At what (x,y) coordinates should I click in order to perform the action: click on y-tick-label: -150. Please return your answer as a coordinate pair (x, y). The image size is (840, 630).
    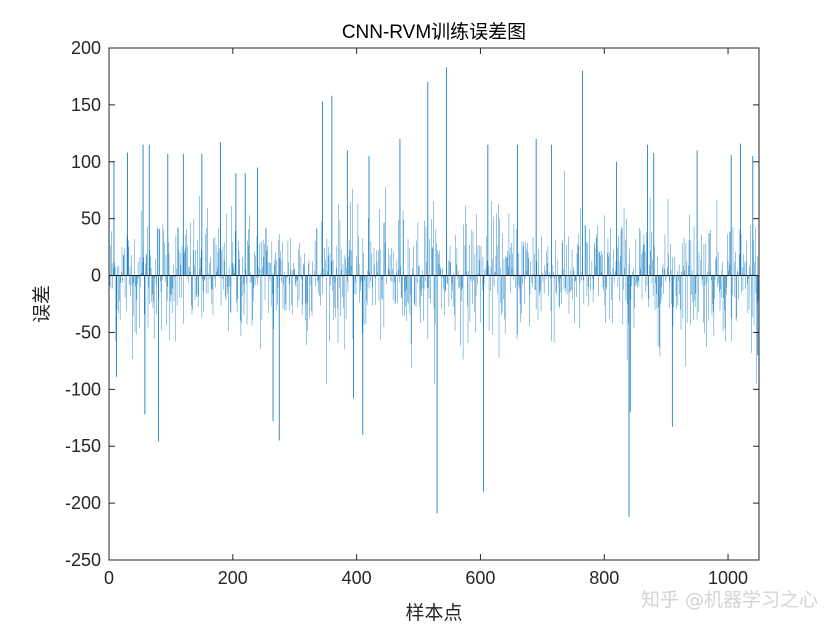
    Looking at the image, I should click on (83, 446).